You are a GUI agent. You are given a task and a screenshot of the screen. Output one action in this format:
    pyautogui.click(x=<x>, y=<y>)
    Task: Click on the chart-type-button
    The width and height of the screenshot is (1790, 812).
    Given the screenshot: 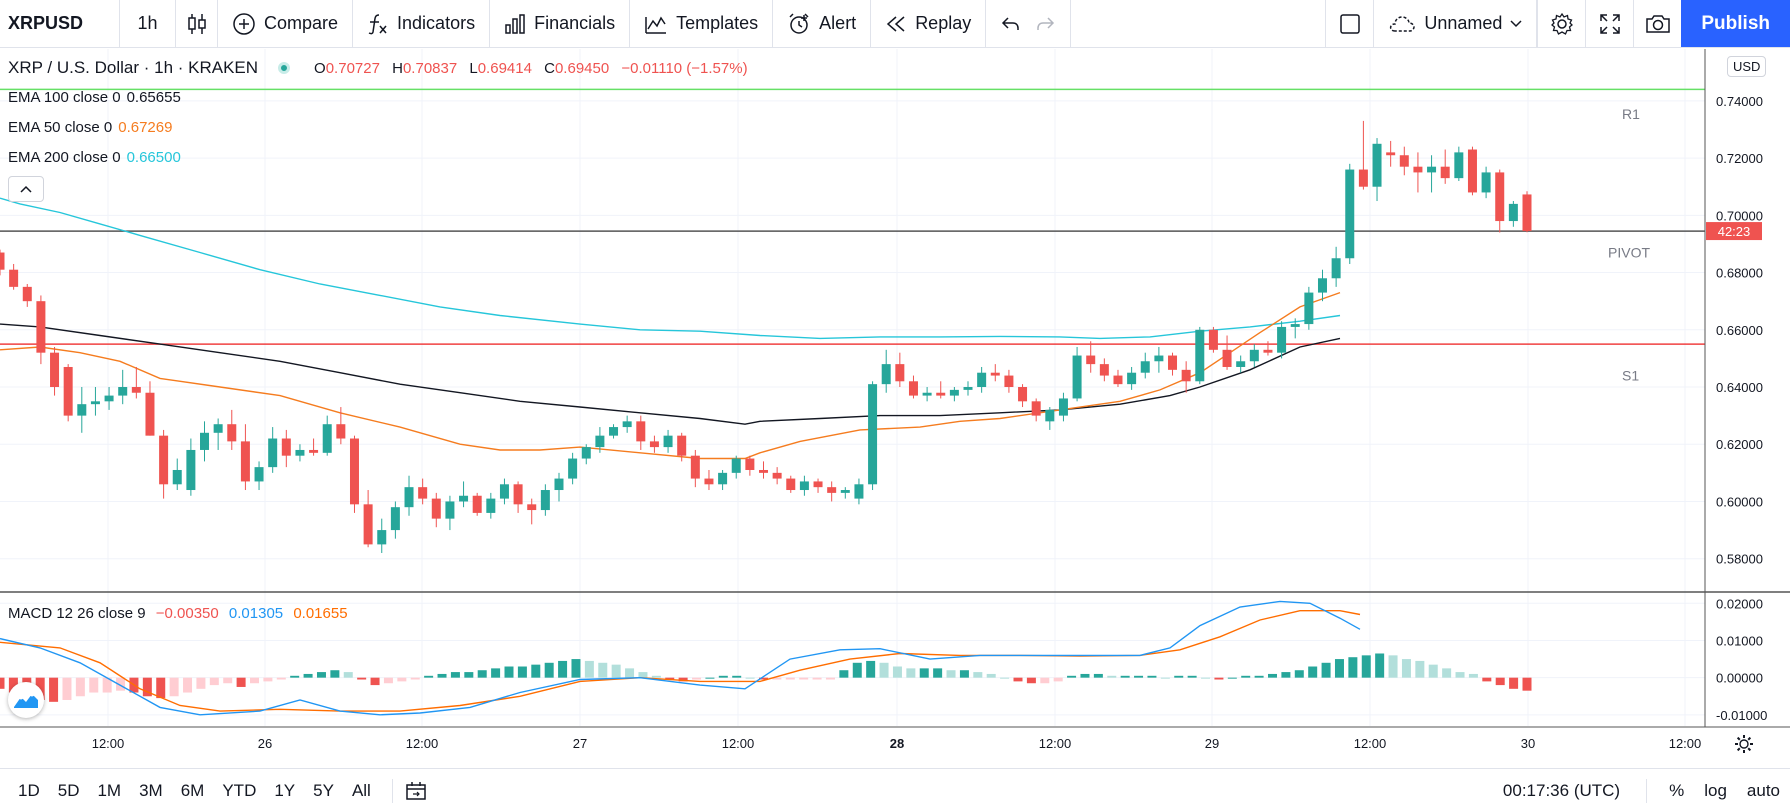 What is the action you would take?
    pyautogui.click(x=197, y=23)
    